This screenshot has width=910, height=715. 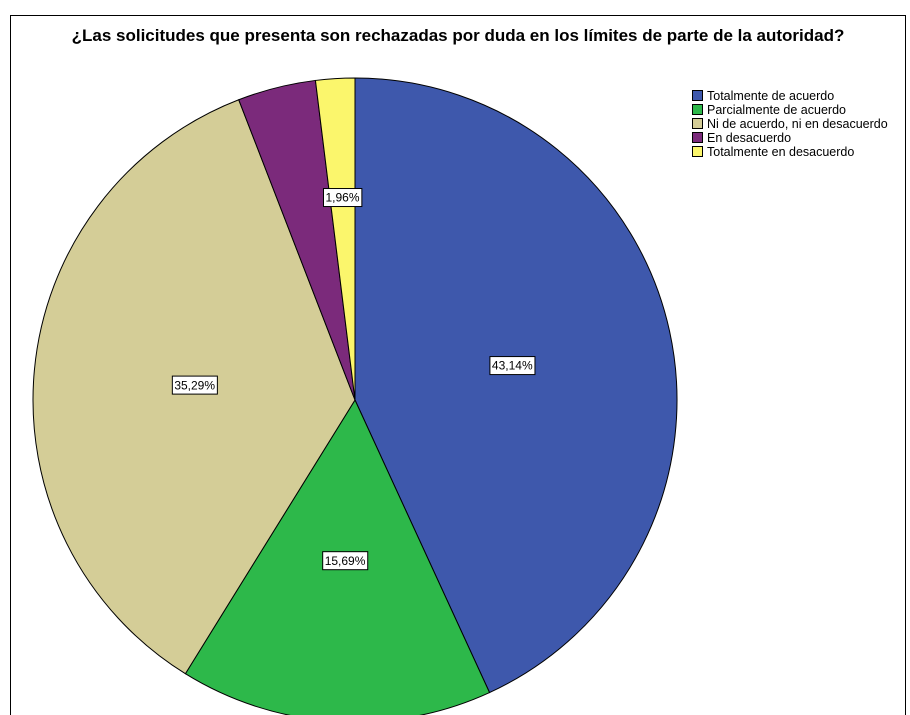 I want to click on legend-item: Ni de acuerdo, ni en desacuerdo, so click(x=799, y=124).